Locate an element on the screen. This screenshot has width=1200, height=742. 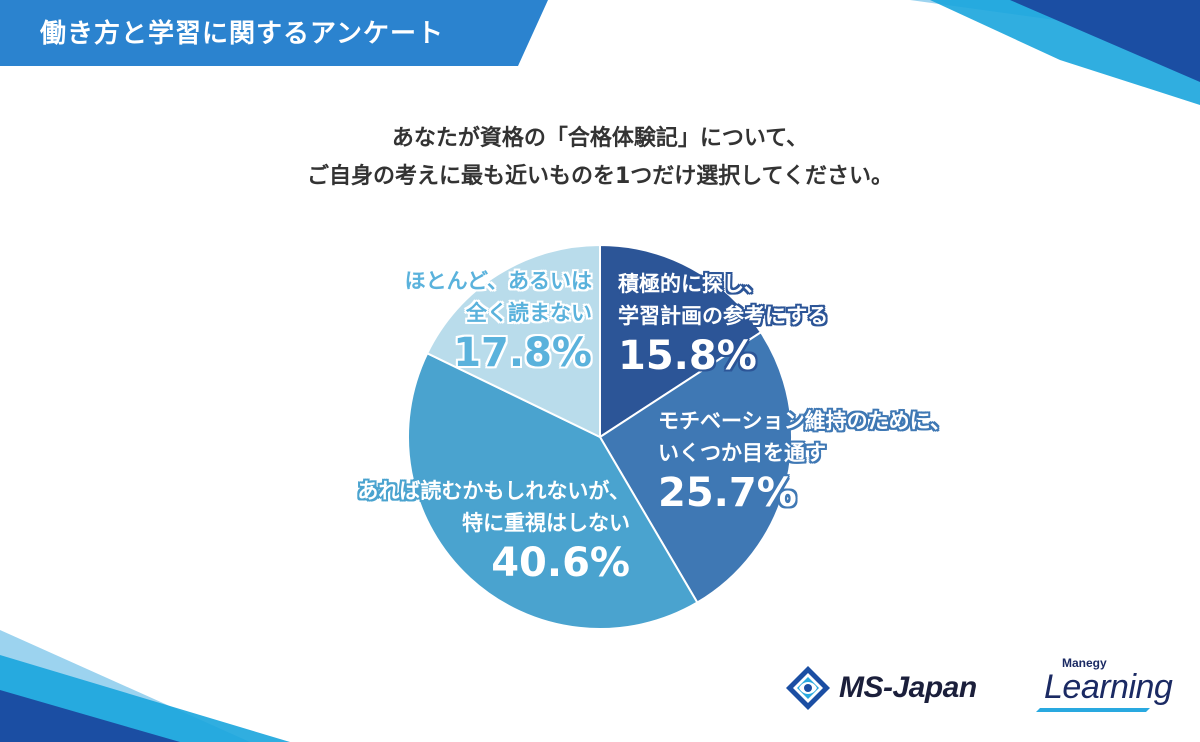
manegy-logo-text: Manegy is located at coordinates (1084, 663).